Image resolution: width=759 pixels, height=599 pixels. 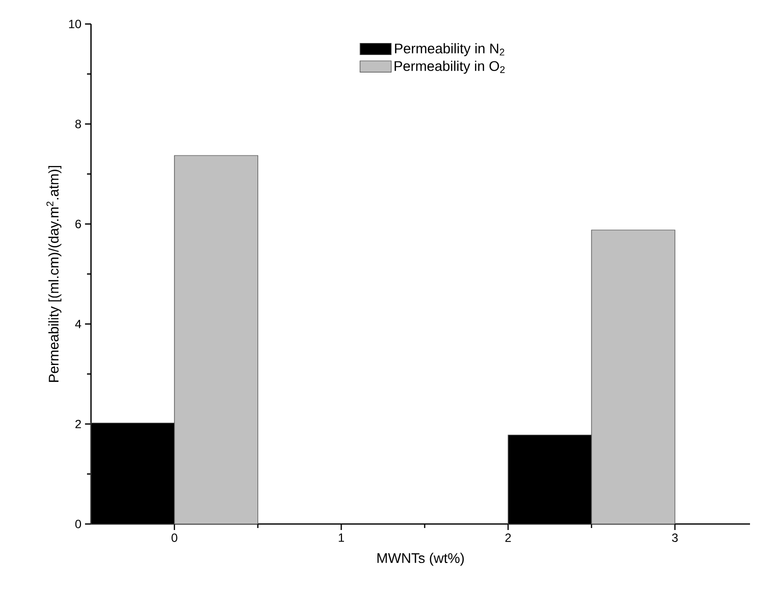 I want to click on y-tick-label: 4, so click(x=78, y=324).